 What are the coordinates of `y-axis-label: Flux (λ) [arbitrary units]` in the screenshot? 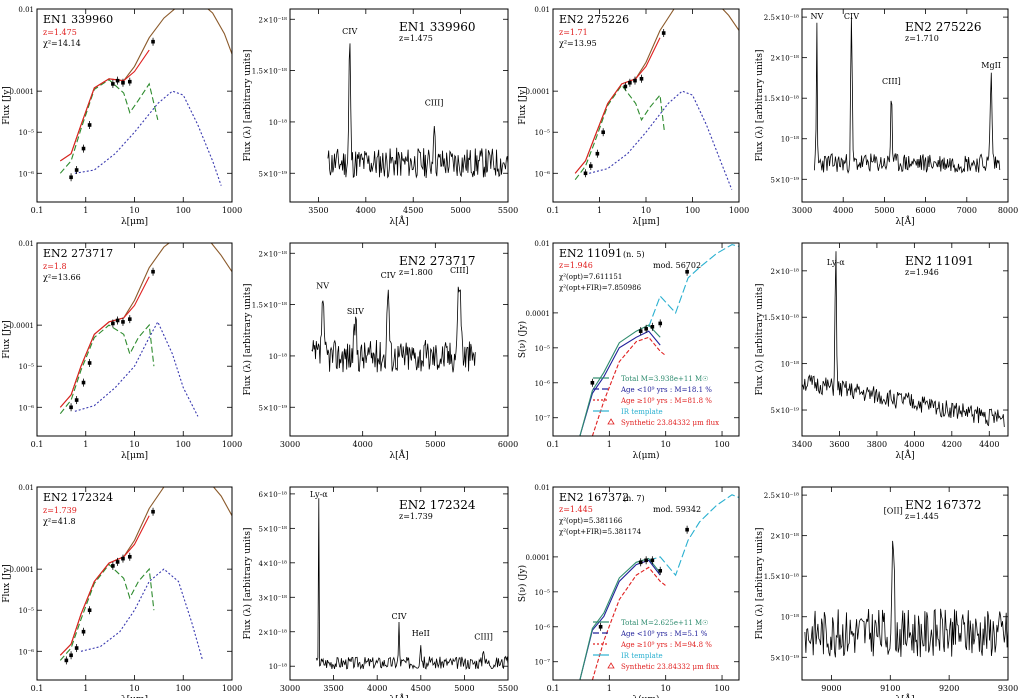 It's located at (759, 583).